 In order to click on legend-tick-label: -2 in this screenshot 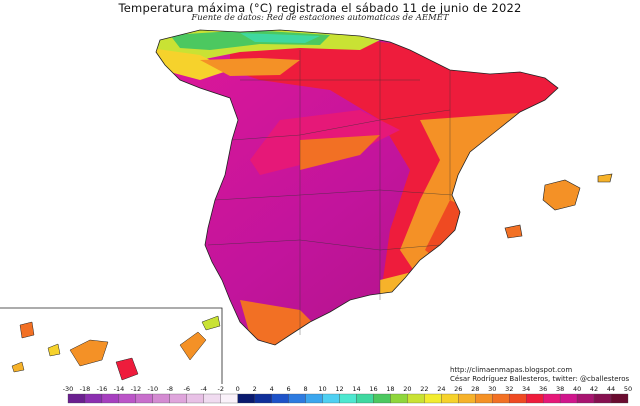, I will do `click(220, 389)`.